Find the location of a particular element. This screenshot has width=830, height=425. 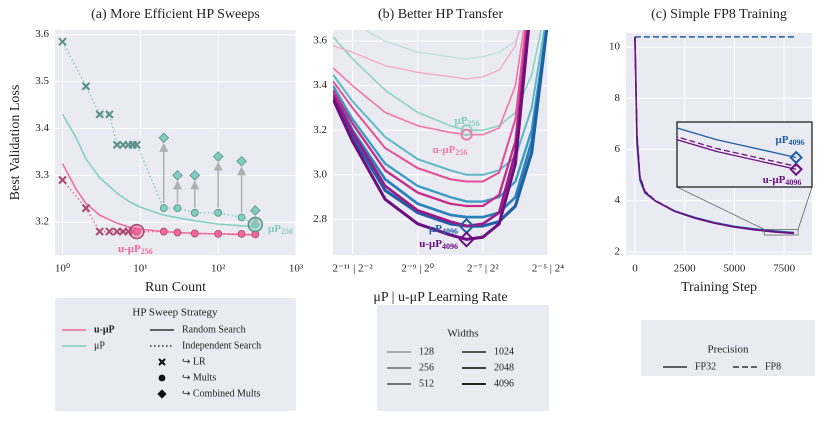

legend-label: ↪ Combined Mults is located at coordinates (221, 393).